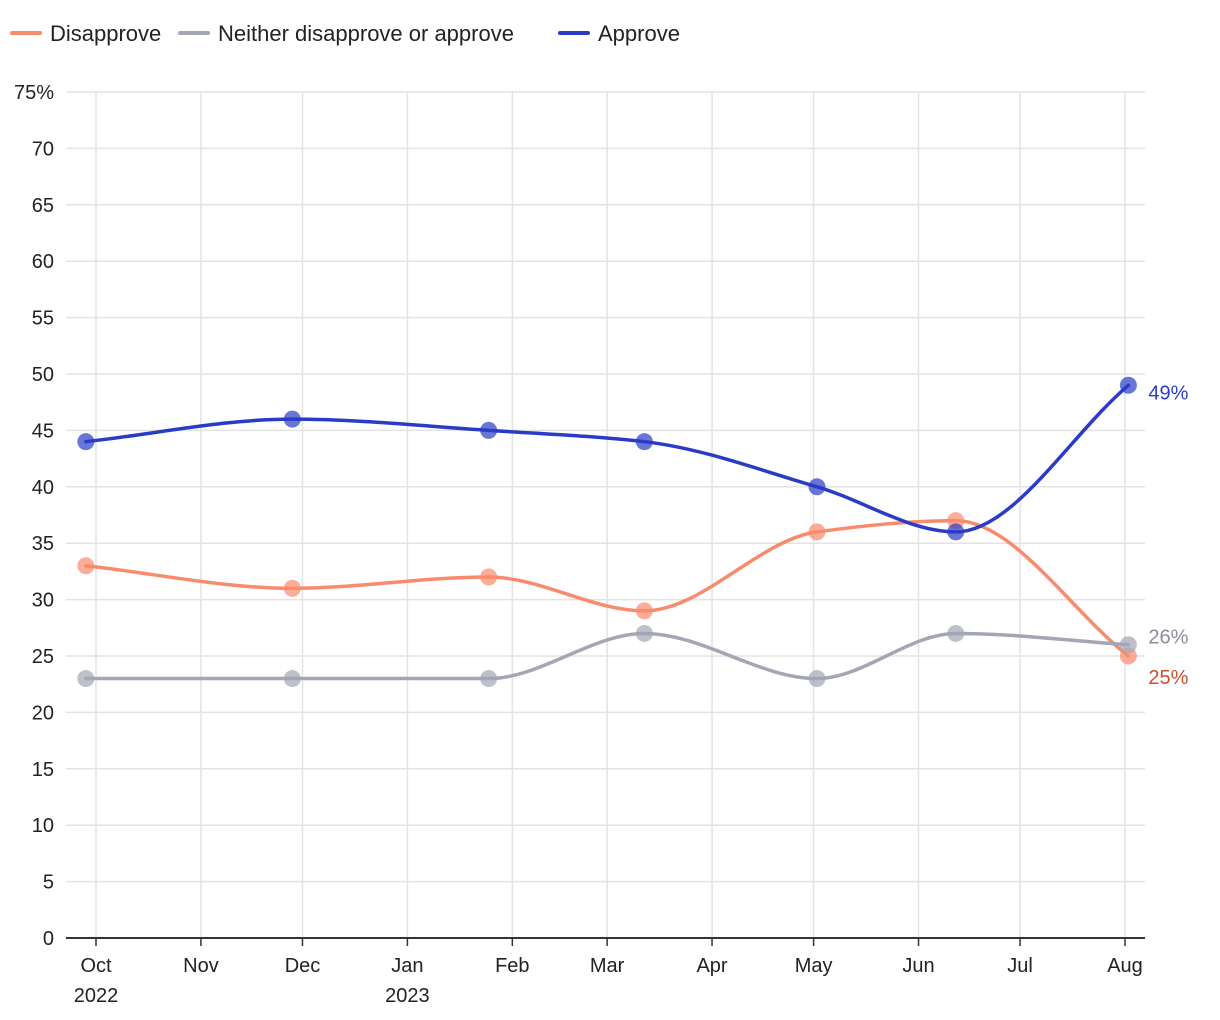  What do you see at coordinates (43, 826) in the screenshot?
I see `y-tick-label: 10` at bounding box center [43, 826].